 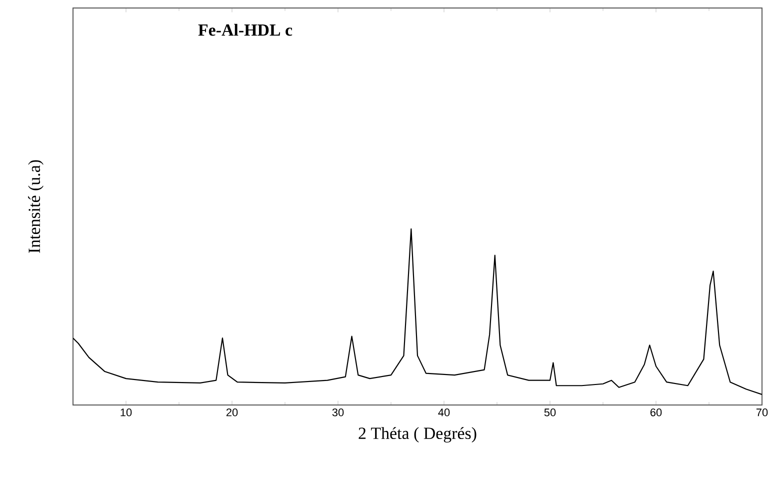 I want to click on x-tick-label: 10, so click(x=126, y=412).